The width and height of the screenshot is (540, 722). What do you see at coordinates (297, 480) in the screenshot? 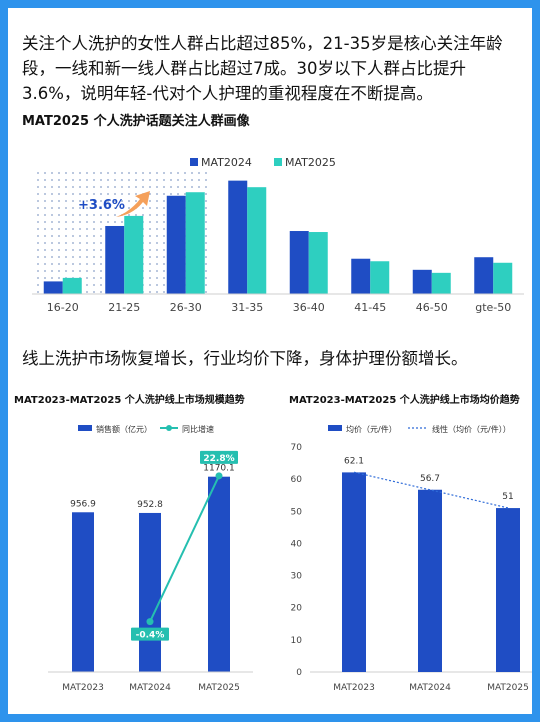
I see `y-tick-60: 60` at bounding box center [297, 480].